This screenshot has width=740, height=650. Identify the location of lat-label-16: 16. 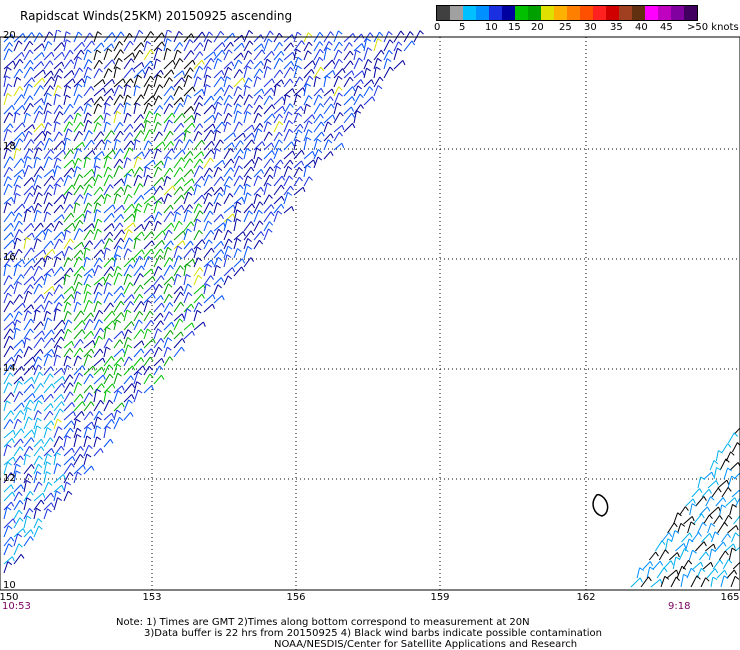
(9, 257).